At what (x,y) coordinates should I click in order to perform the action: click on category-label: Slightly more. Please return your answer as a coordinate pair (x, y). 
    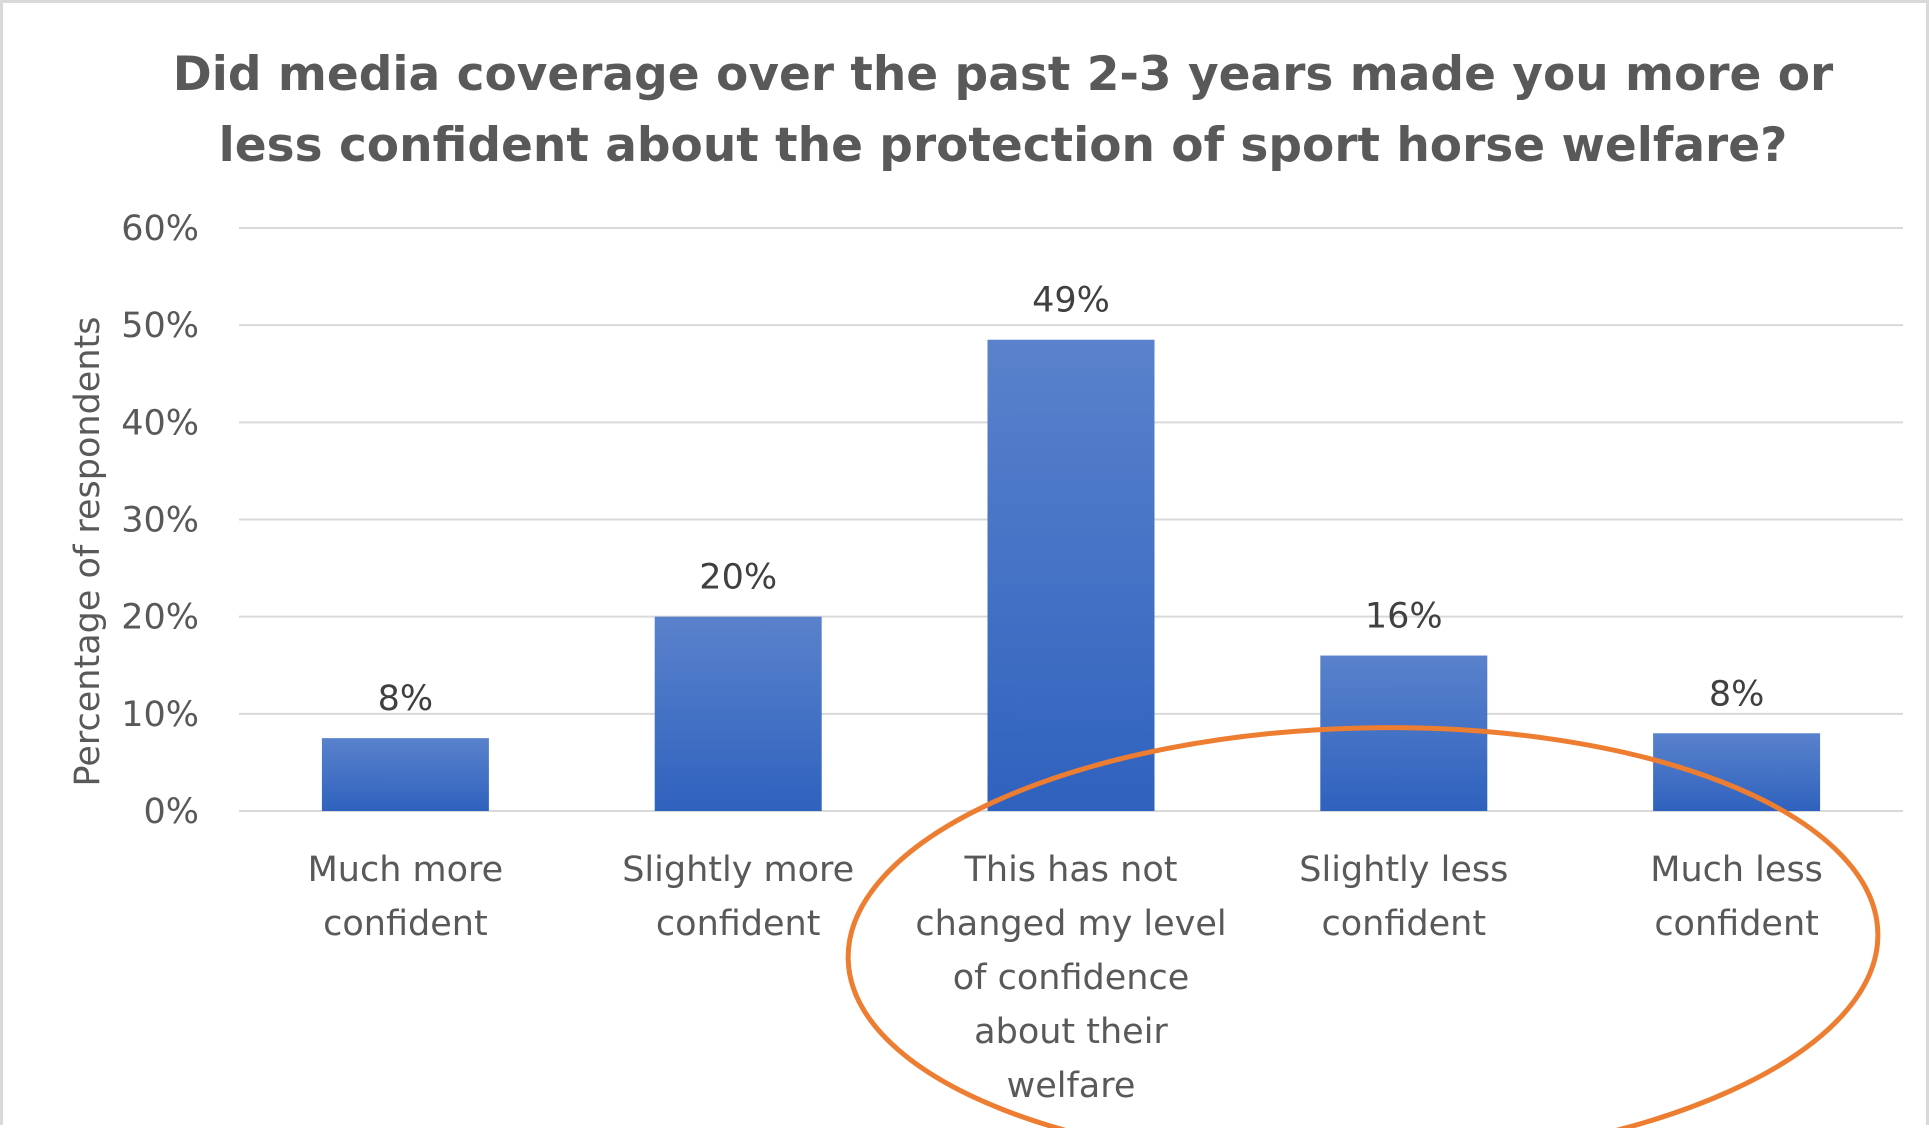
    Looking at the image, I should click on (738, 870).